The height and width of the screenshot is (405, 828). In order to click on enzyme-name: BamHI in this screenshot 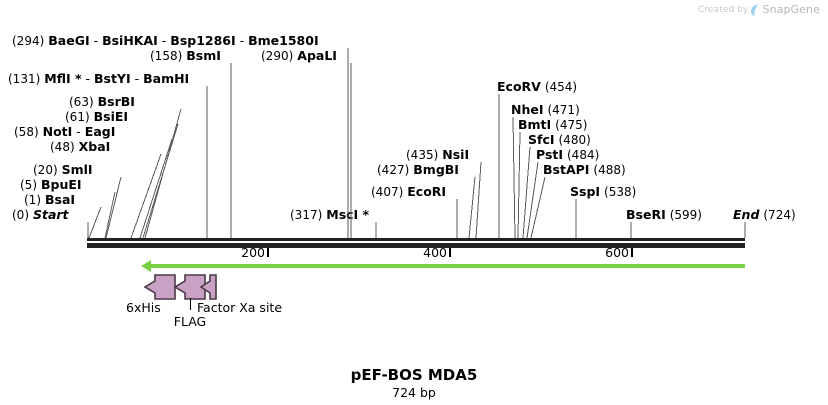, I will do `click(166, 78)`.